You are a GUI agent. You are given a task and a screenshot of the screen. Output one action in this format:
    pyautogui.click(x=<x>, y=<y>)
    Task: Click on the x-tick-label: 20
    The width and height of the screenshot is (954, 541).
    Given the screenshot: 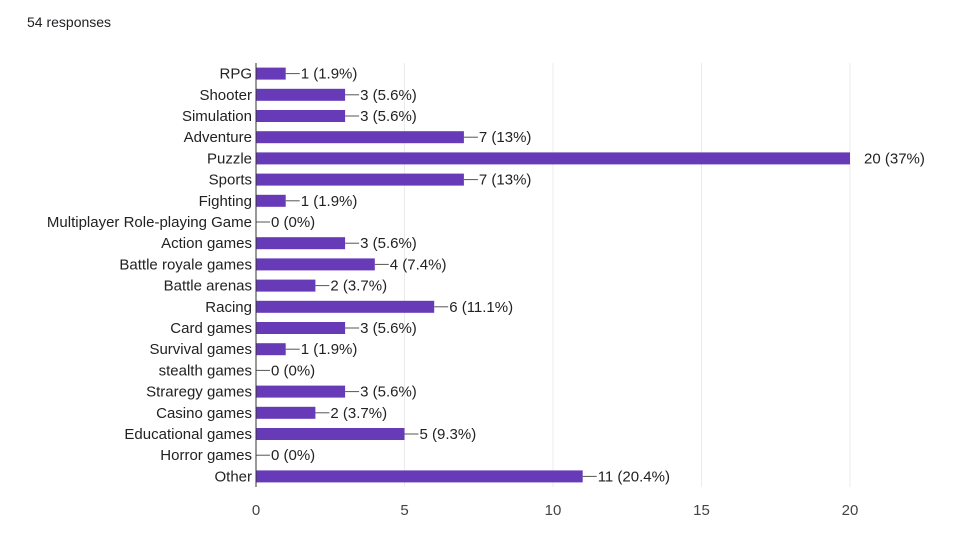 What is the action you would take?
    pyautogui.click(x=850, y=510)
    